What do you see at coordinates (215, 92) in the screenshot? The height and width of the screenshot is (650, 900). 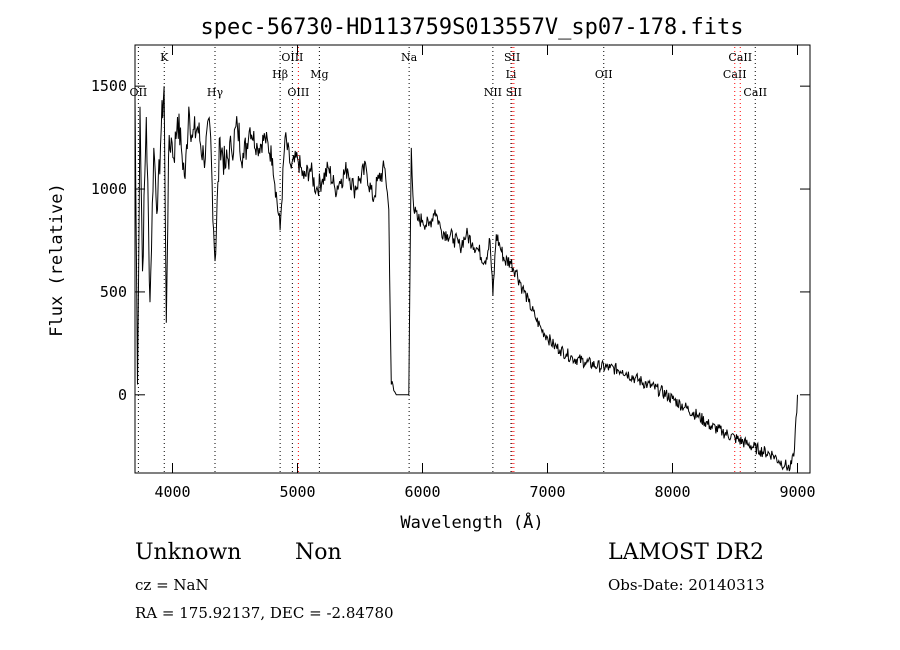 I see `marker-label-2: Hγ` at bounding box center [215, 92].